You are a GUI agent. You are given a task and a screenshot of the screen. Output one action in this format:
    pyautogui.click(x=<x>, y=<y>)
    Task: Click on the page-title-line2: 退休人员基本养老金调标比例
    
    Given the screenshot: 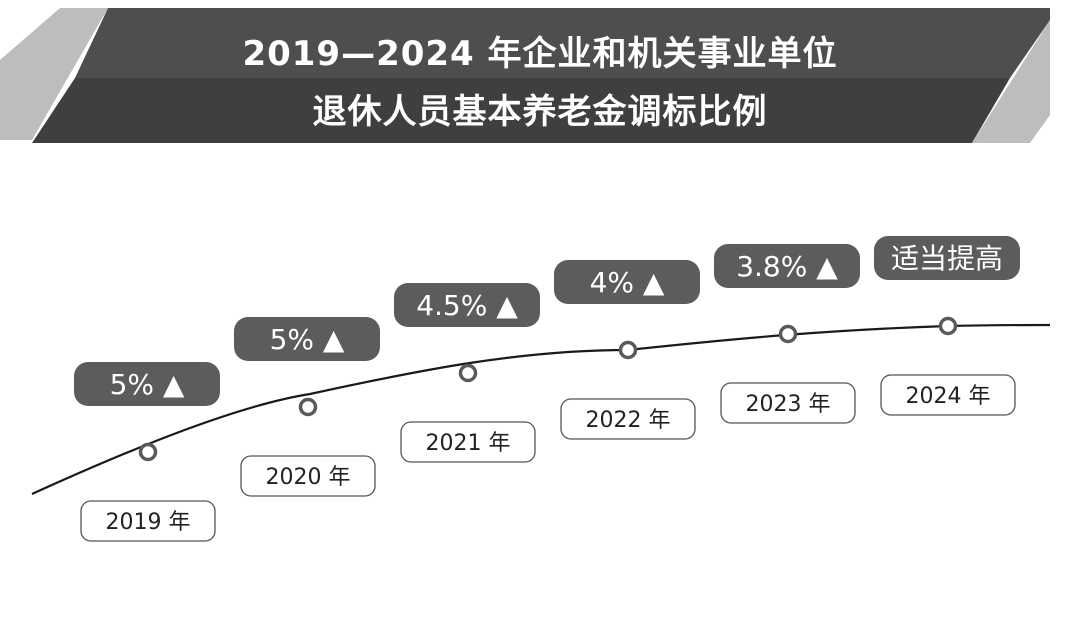 What is the action you would take?
    pyautogui.click(x=540, y=112)
    